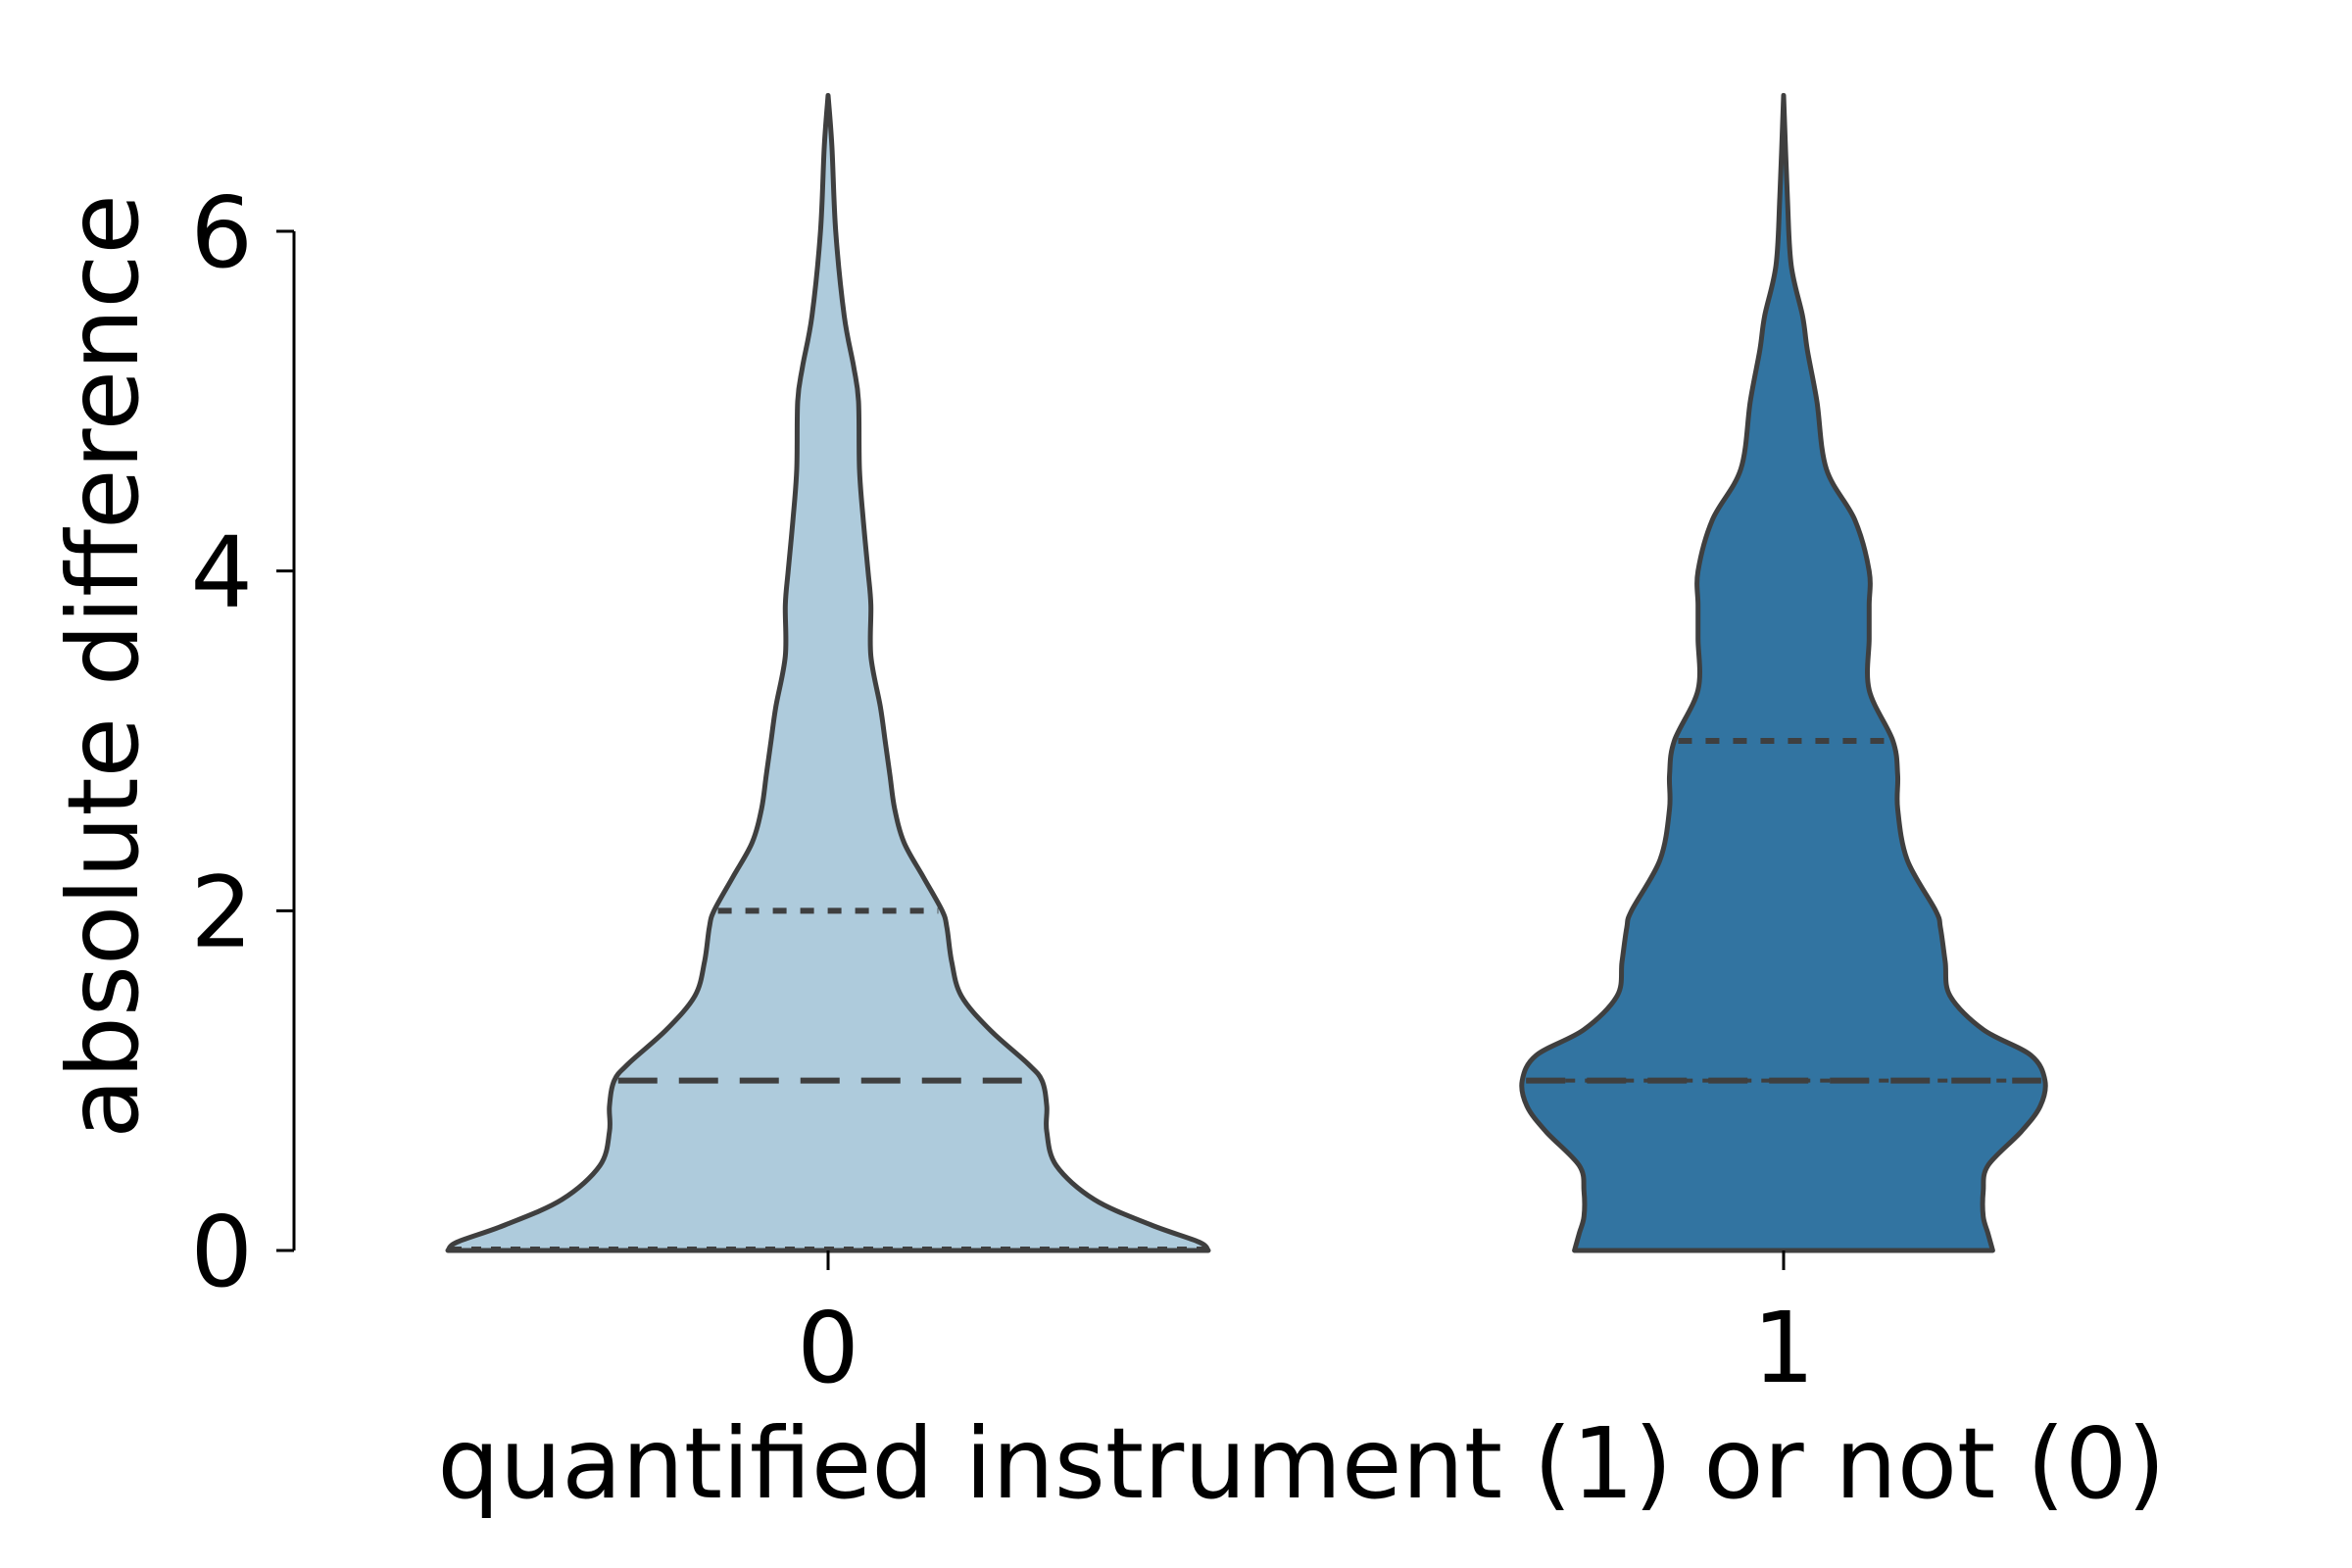  I want to click on y-tick-label-2: 2, so click(221, 912).